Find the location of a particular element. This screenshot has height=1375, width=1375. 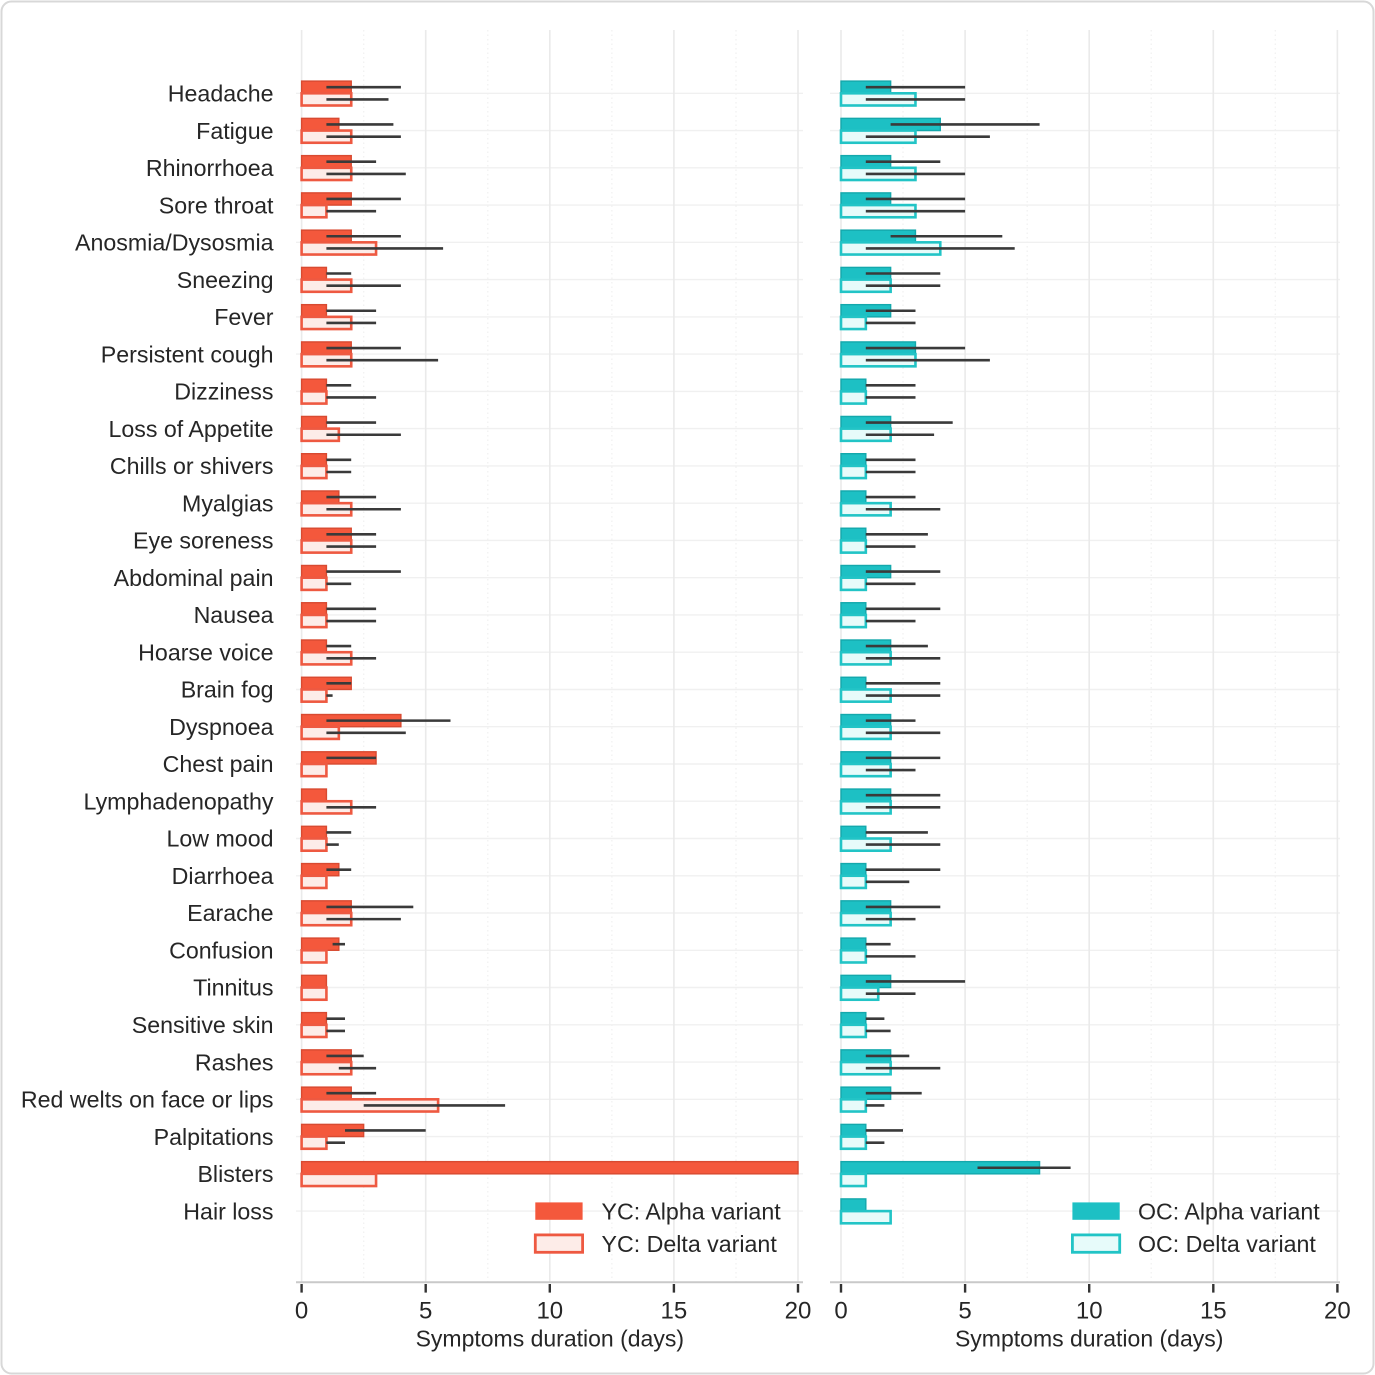

svg-text: Hair loss is located at coordinates (228, 1211).